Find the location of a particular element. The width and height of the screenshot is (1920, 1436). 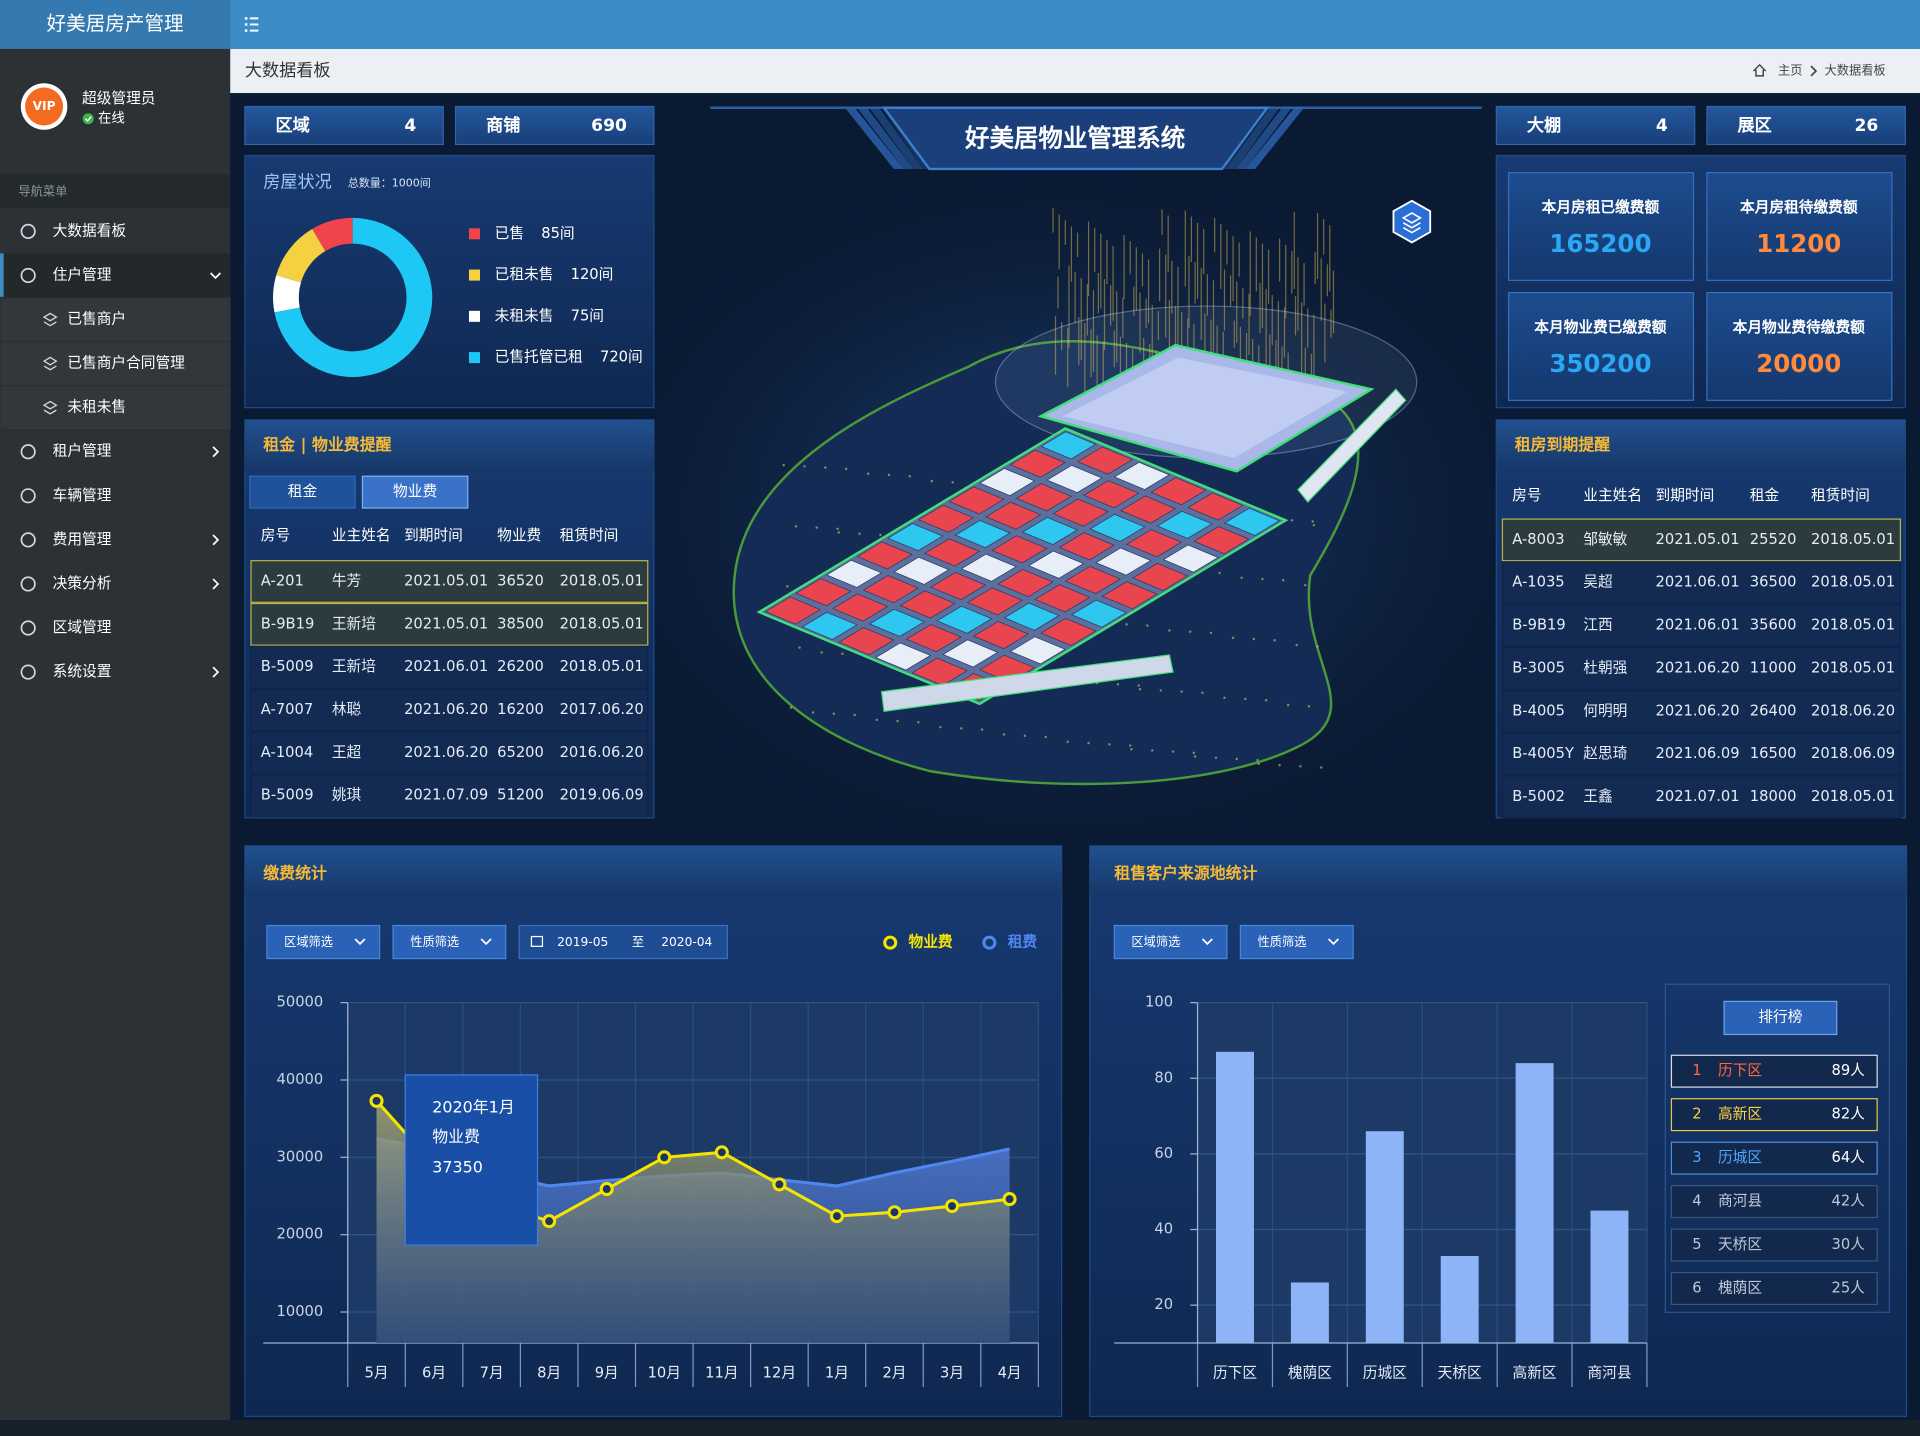

tab-label: 租金 is located at coordinates (303, 491).